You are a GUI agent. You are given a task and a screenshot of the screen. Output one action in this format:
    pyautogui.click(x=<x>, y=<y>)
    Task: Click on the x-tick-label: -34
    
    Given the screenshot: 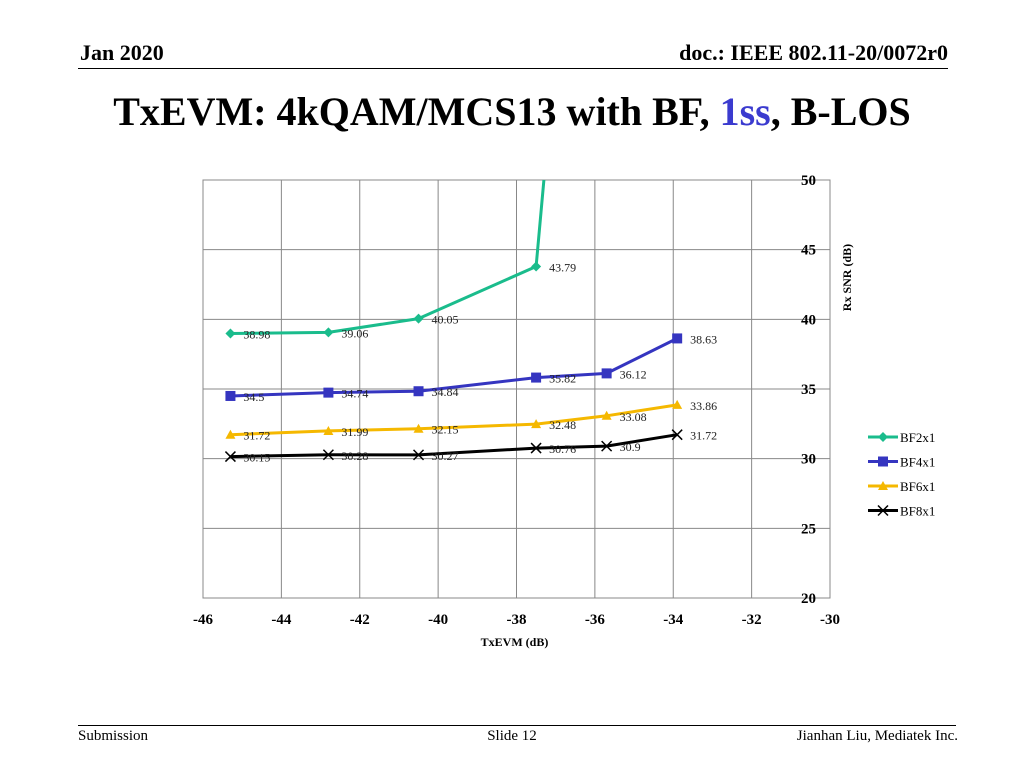 What is the action you would take?
    pyautogui.click(x=673, y=620)
    